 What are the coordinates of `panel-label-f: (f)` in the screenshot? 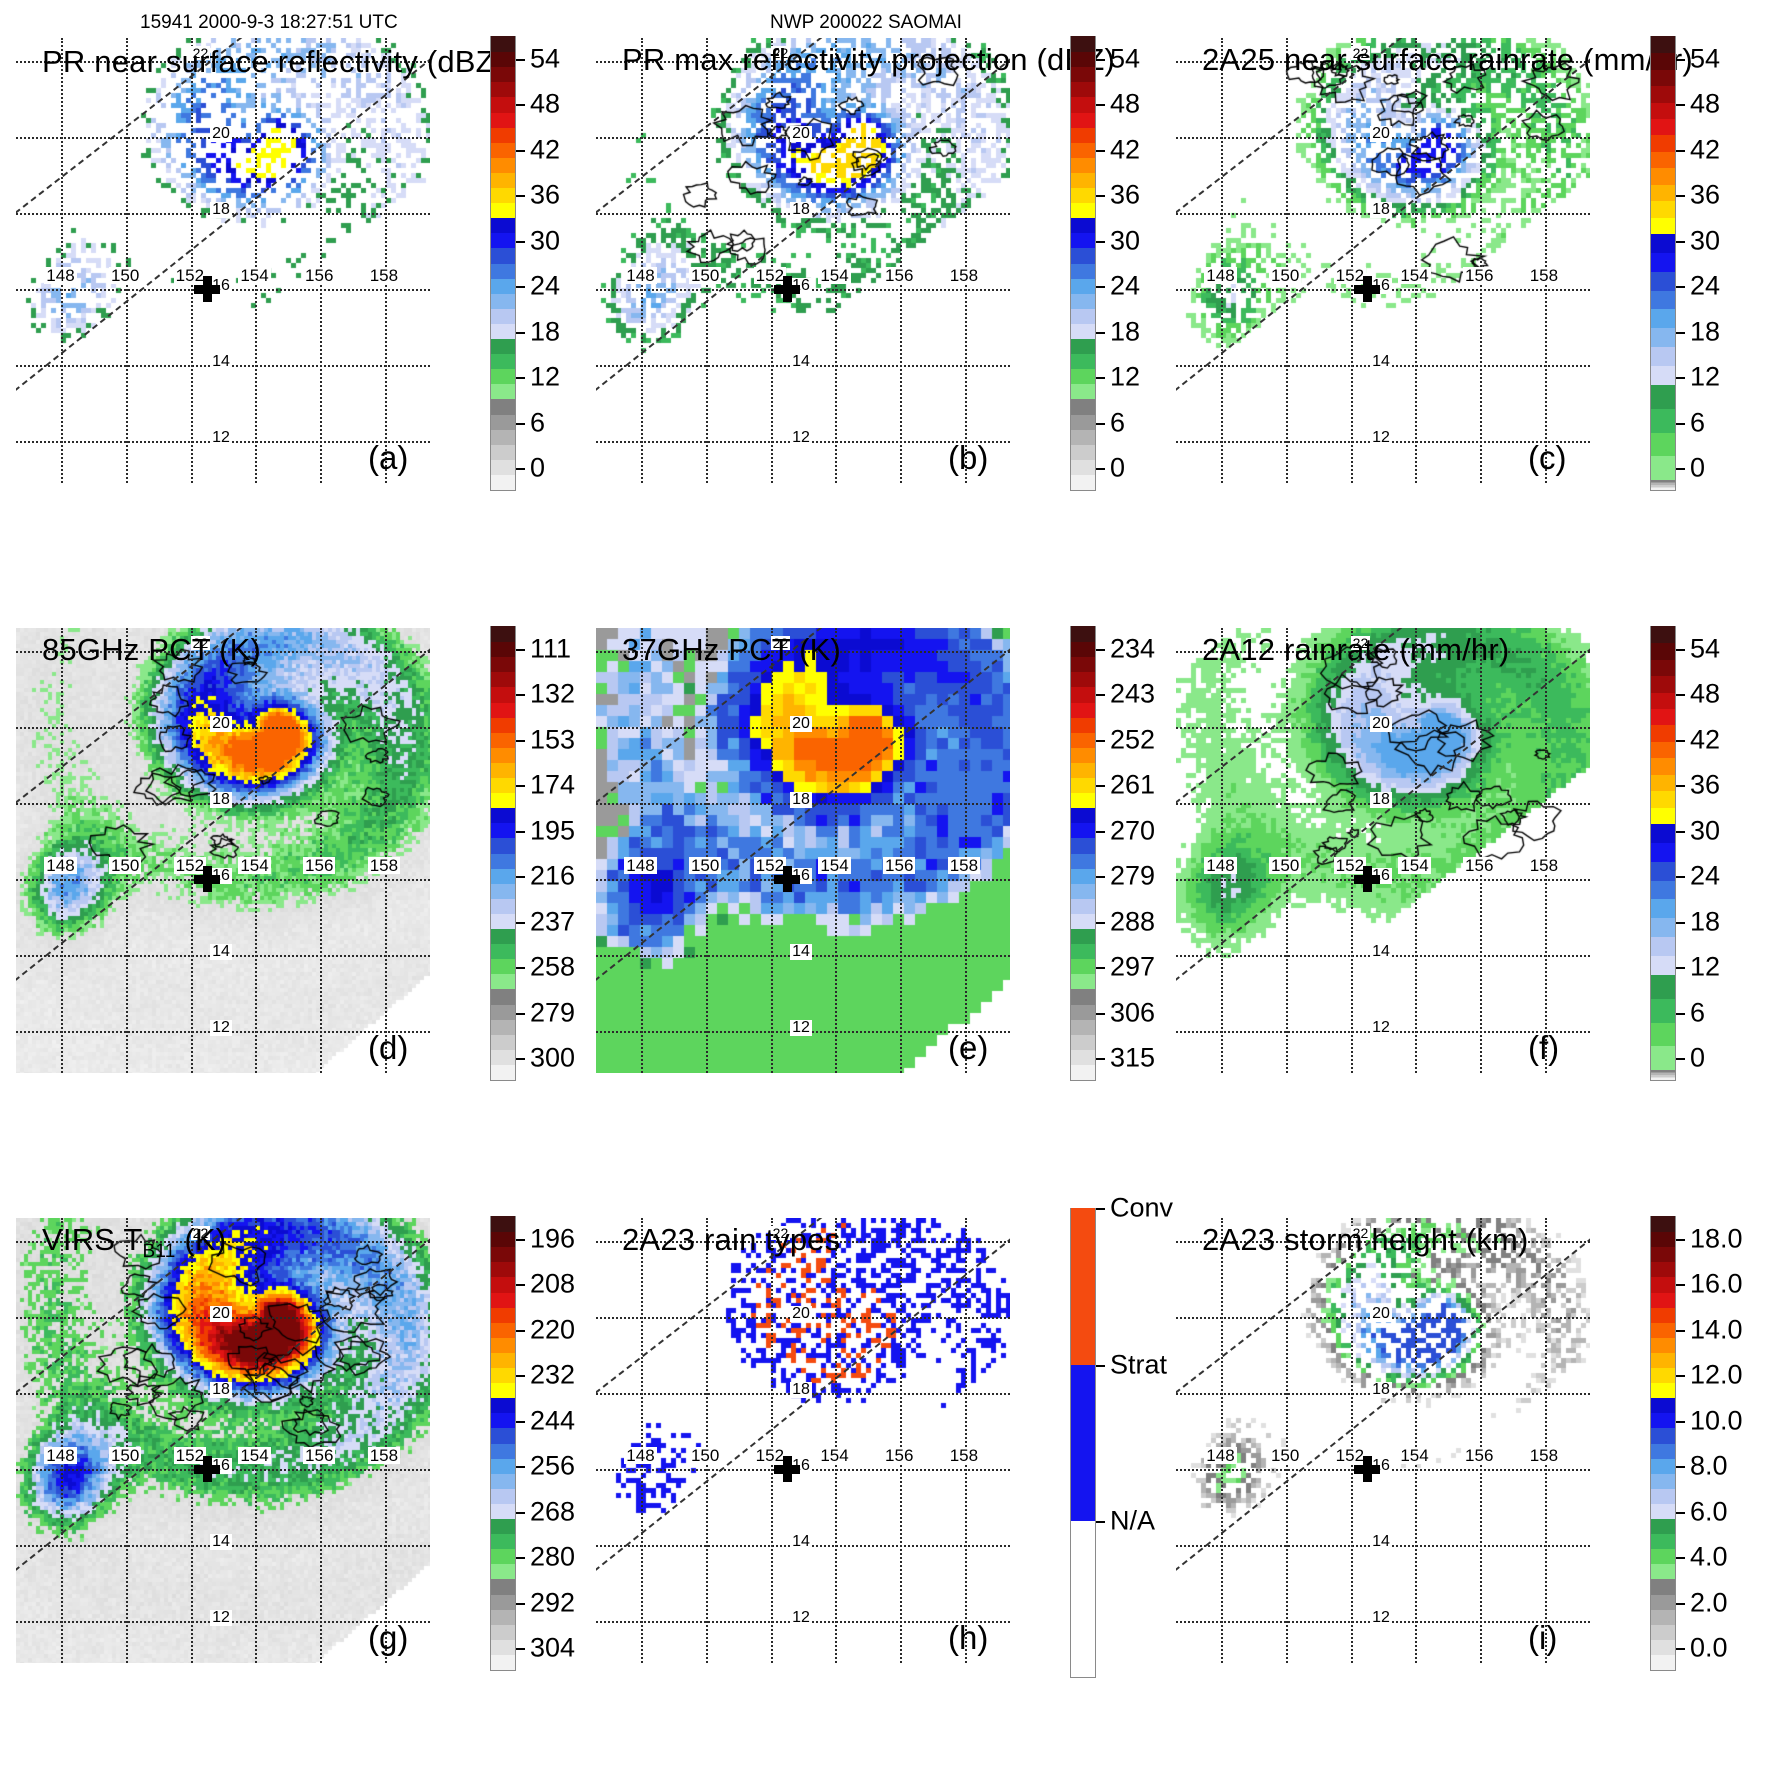 It's located at (1544, 1047).